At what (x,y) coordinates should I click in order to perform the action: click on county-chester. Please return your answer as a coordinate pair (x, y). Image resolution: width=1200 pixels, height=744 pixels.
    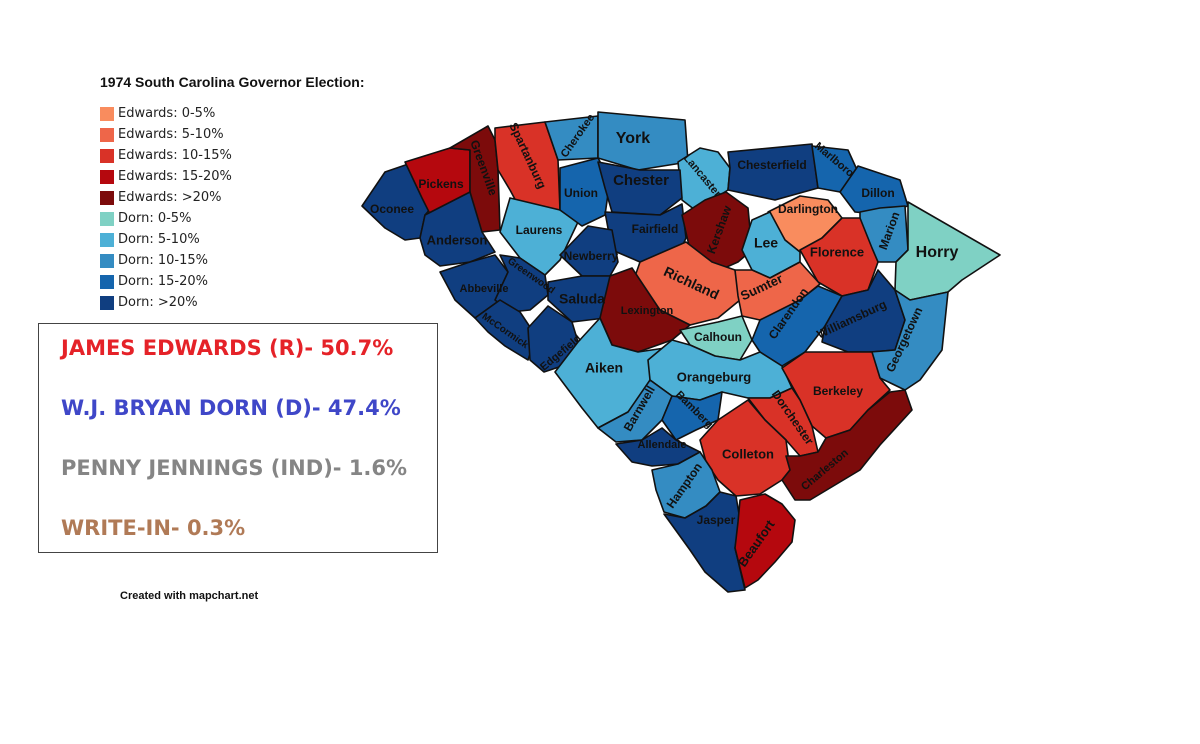
    Looking at the image, I should click on (640, 188).